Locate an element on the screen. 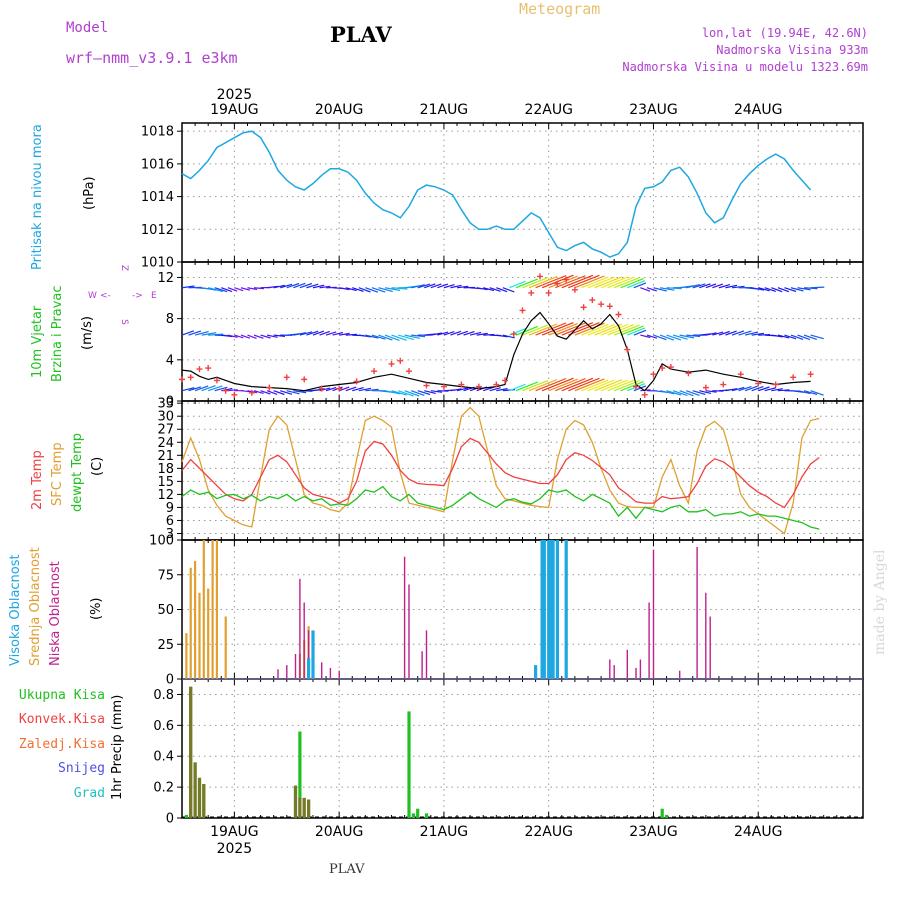 The height and width of the screenshot is (900, 900). day-label-bottom: 24AUG is located at coordinates (758, 832).